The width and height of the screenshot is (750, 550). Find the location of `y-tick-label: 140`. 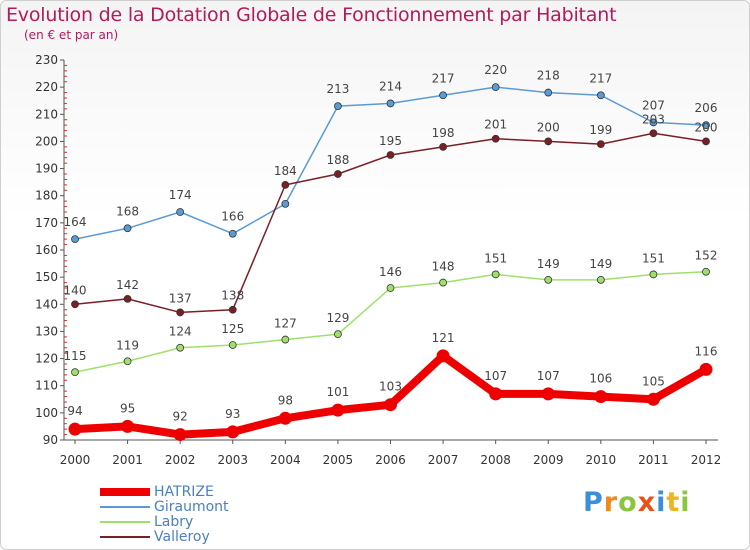

y-tick-label: 140 is located at coordinates (46, 304).